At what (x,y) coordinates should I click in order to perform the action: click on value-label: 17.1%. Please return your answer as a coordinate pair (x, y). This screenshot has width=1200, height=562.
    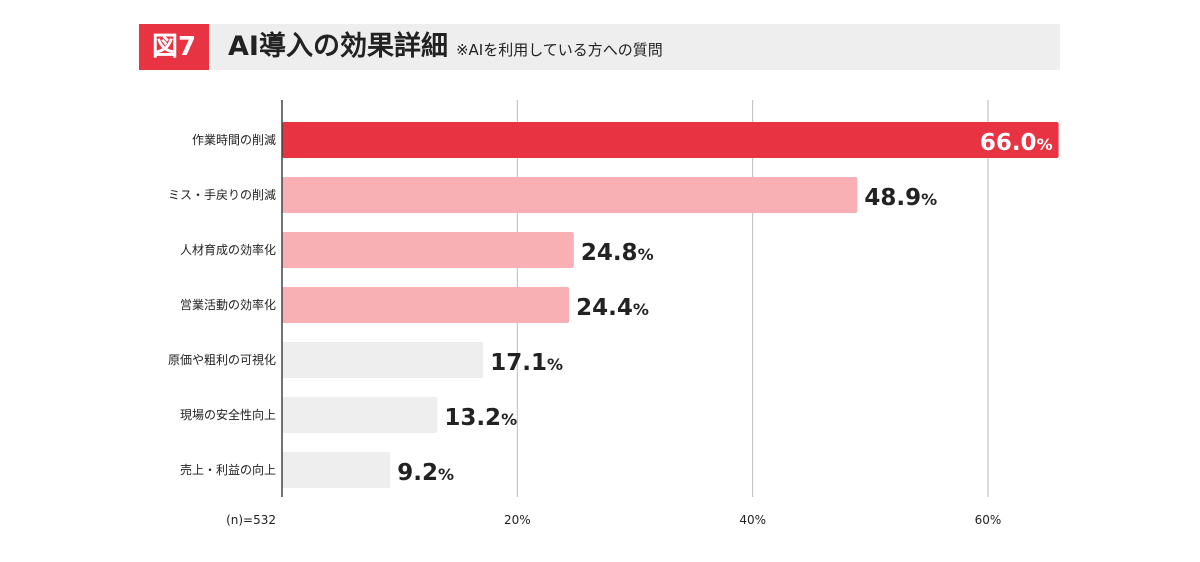
    Looking at the image, I should click on (526, 363).